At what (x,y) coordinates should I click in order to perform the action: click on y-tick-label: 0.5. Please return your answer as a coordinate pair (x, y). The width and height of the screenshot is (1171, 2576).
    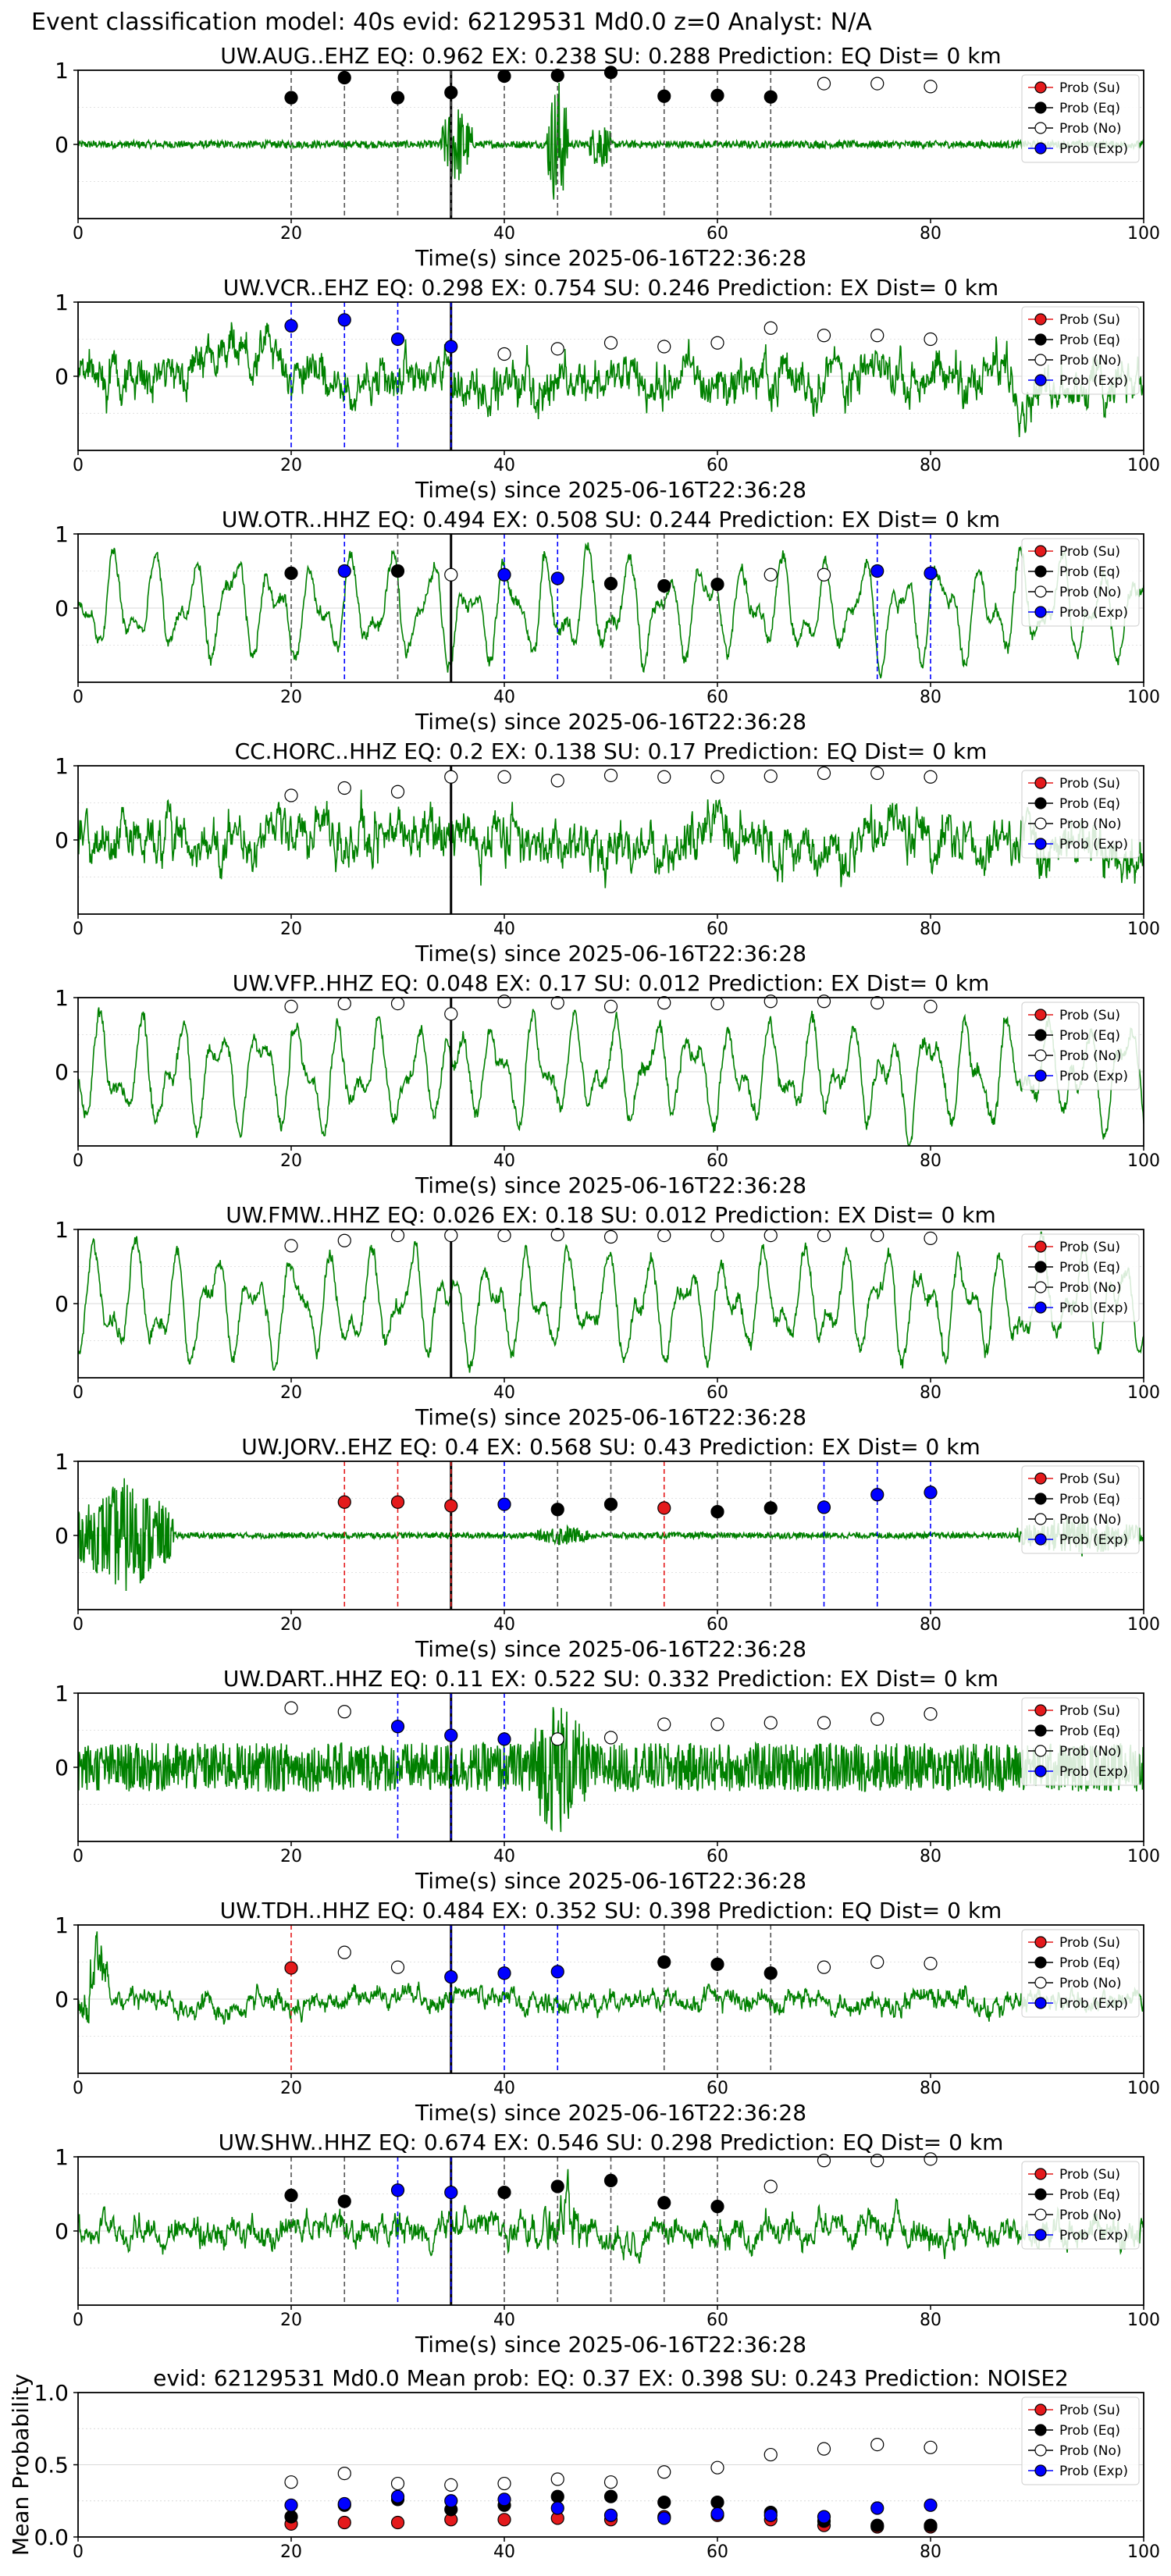
    Looking at the image, I should click on (51, 2465).